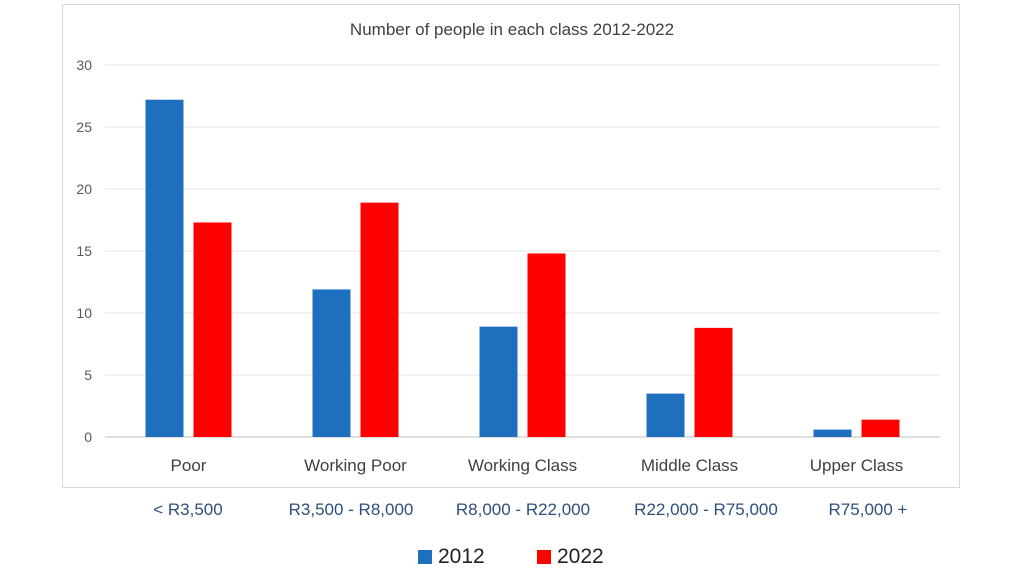 Image resolution: width=1024 pixels, height=576 pixels. I want to click on income-range-label: R3,500 - R8,000, so click(351, 509).